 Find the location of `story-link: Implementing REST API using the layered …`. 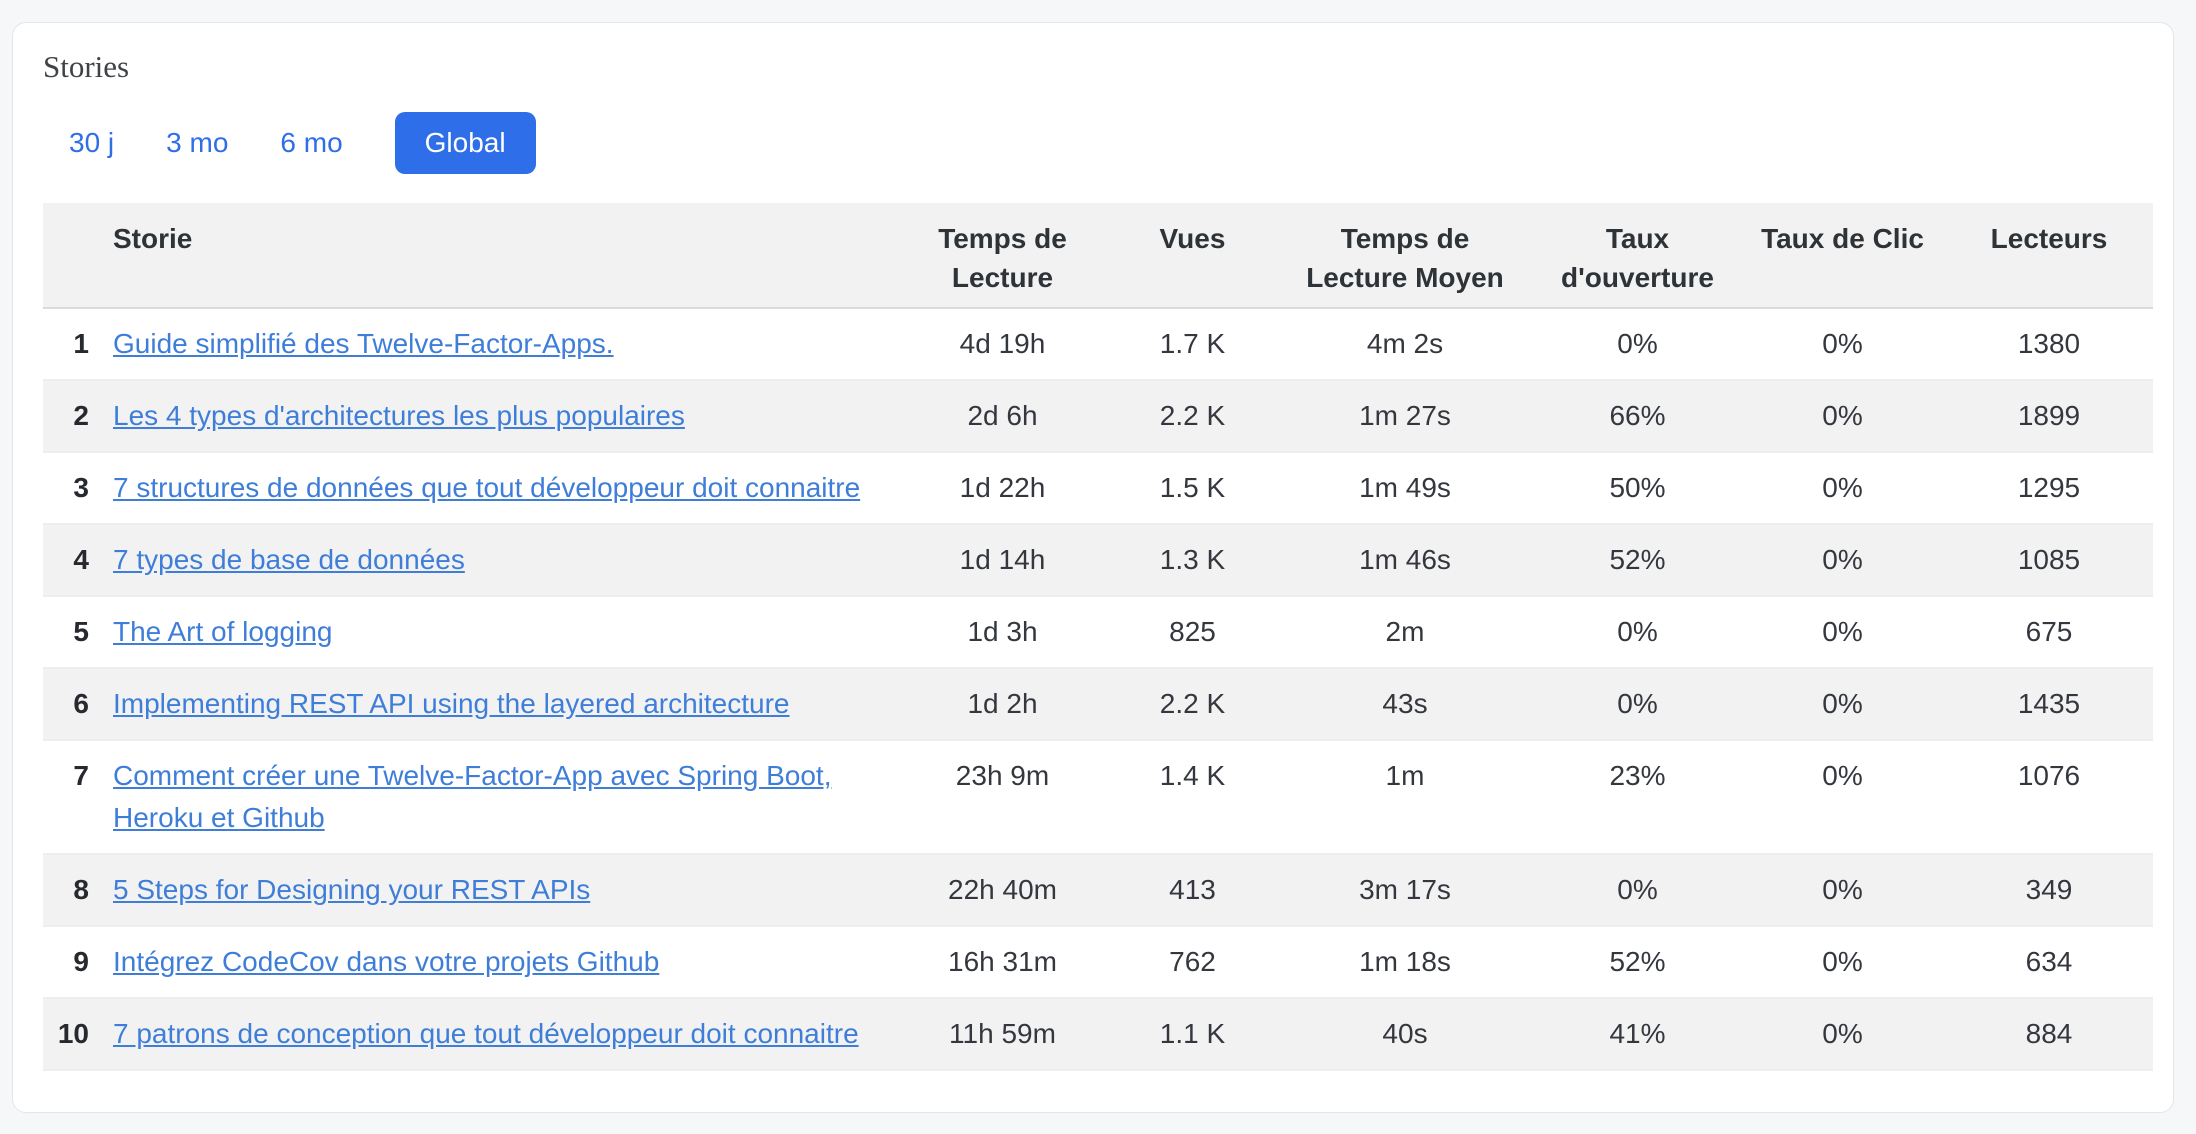

story-link: Implementing REST API using the layered … is located at coordinates (451, 703).